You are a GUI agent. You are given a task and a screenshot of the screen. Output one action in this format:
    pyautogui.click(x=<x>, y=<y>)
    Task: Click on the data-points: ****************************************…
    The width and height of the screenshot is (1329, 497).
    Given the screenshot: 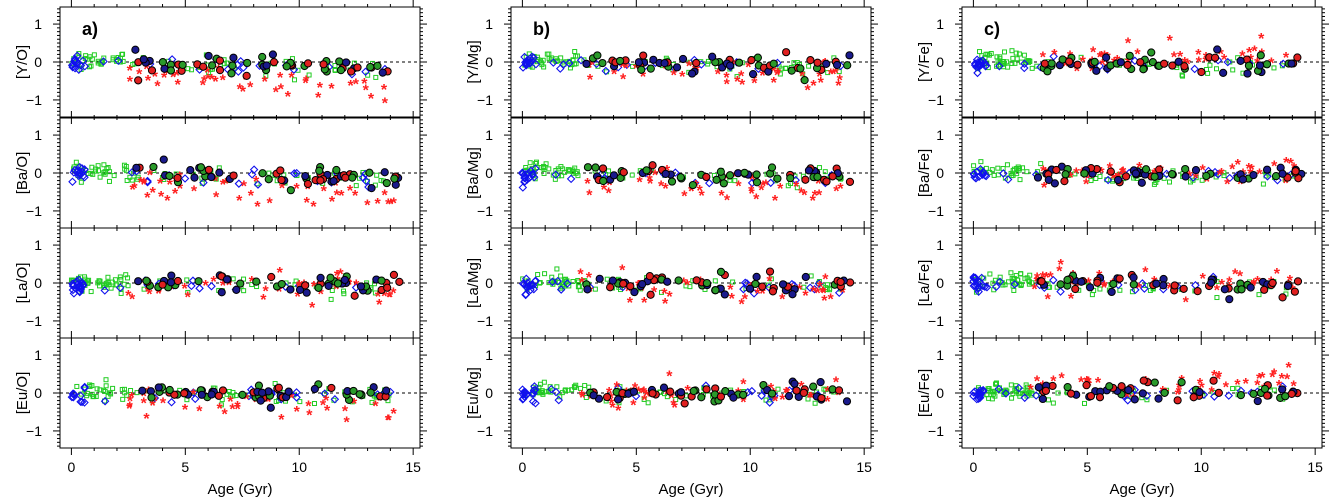 What is the action you would take?
    pyautogui.click(x=1136, y=56)
    